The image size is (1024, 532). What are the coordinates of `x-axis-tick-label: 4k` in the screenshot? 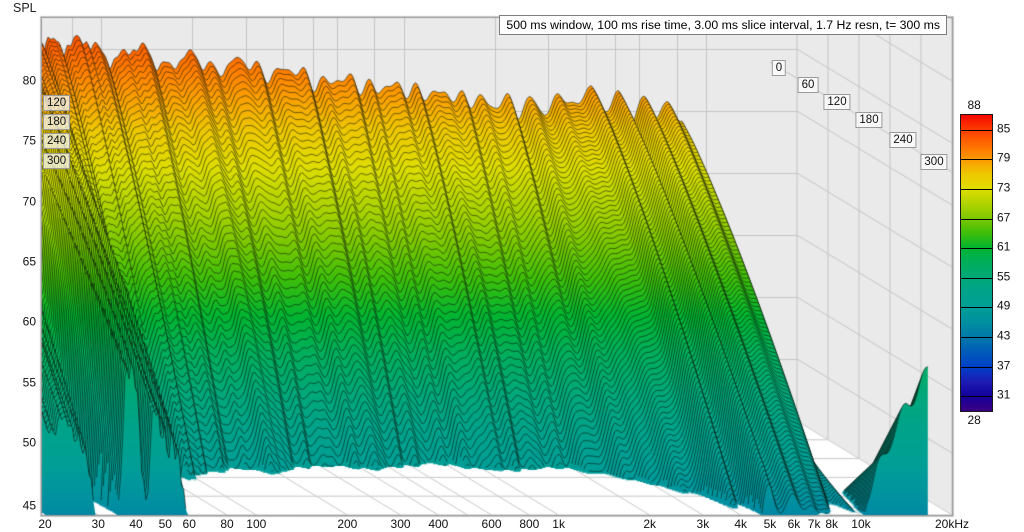 It's located at (740, 524).